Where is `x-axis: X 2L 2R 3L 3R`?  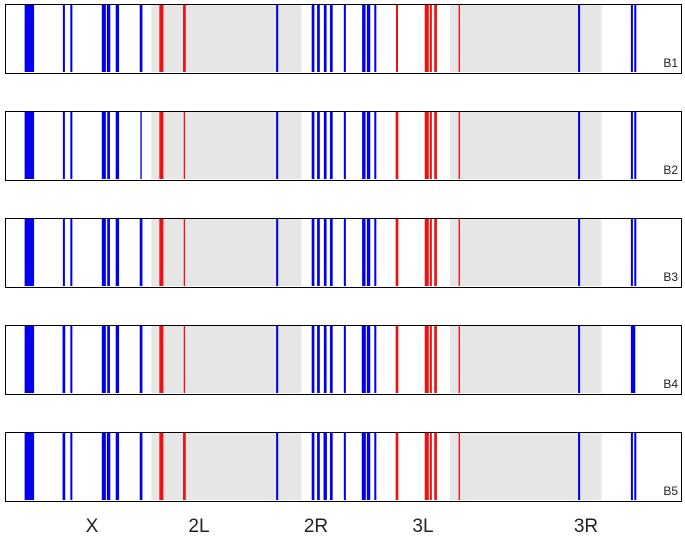
x-axis: X 2L 2R 3L 3R is located at coordinates (342, 526).